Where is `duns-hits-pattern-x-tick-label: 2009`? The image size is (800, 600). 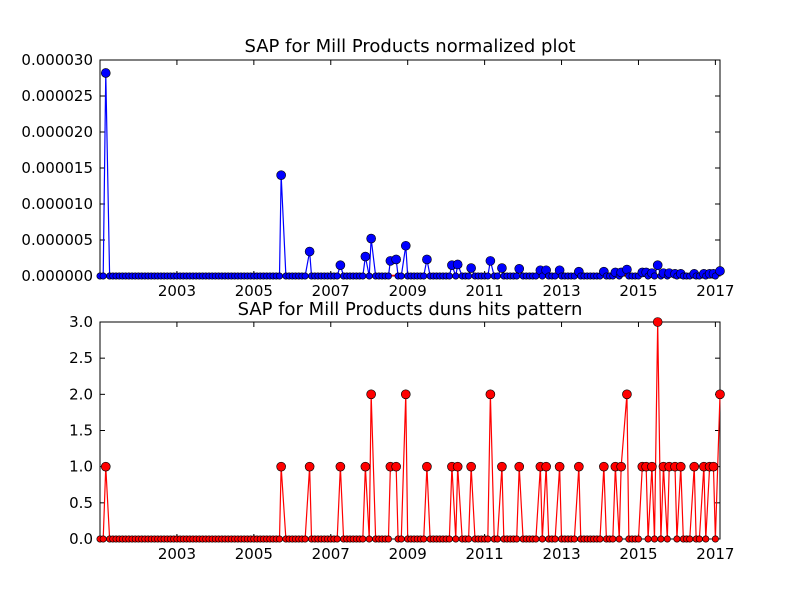
duns-hits-pattern-x-tick-label: 2009 is located at coordinates (408, 554).